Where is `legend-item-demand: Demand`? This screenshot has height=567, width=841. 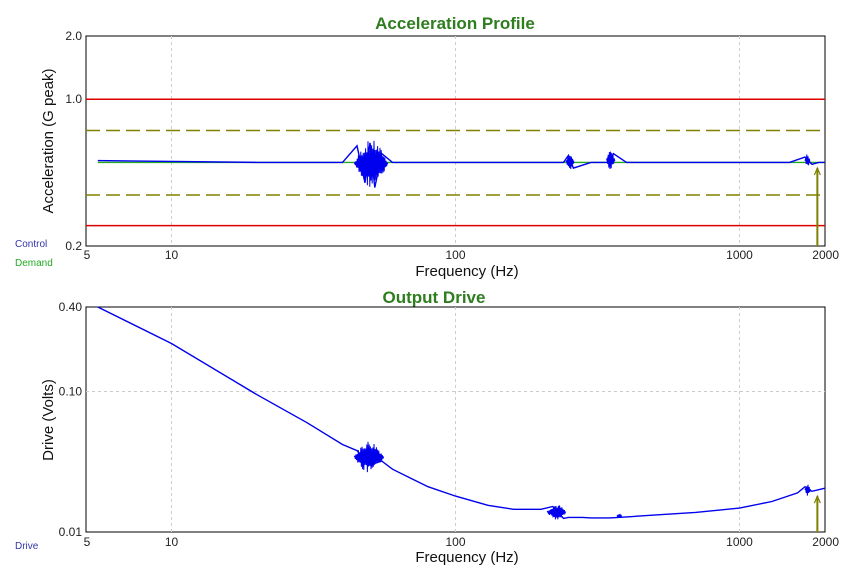 legend-item-demand: Demand is located at coordinates (34, 263).